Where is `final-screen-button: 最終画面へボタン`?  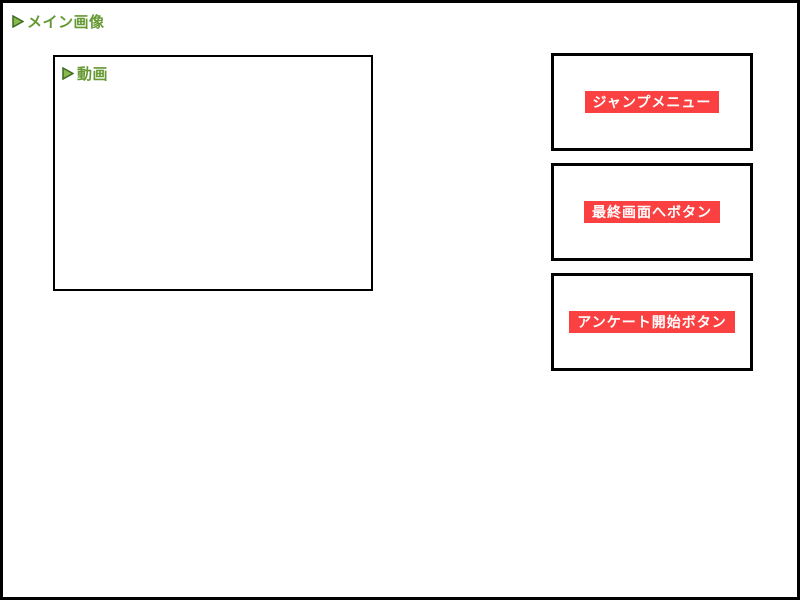 final-screen-button: 最終画面へボタン is located at coordinates (652, 212).